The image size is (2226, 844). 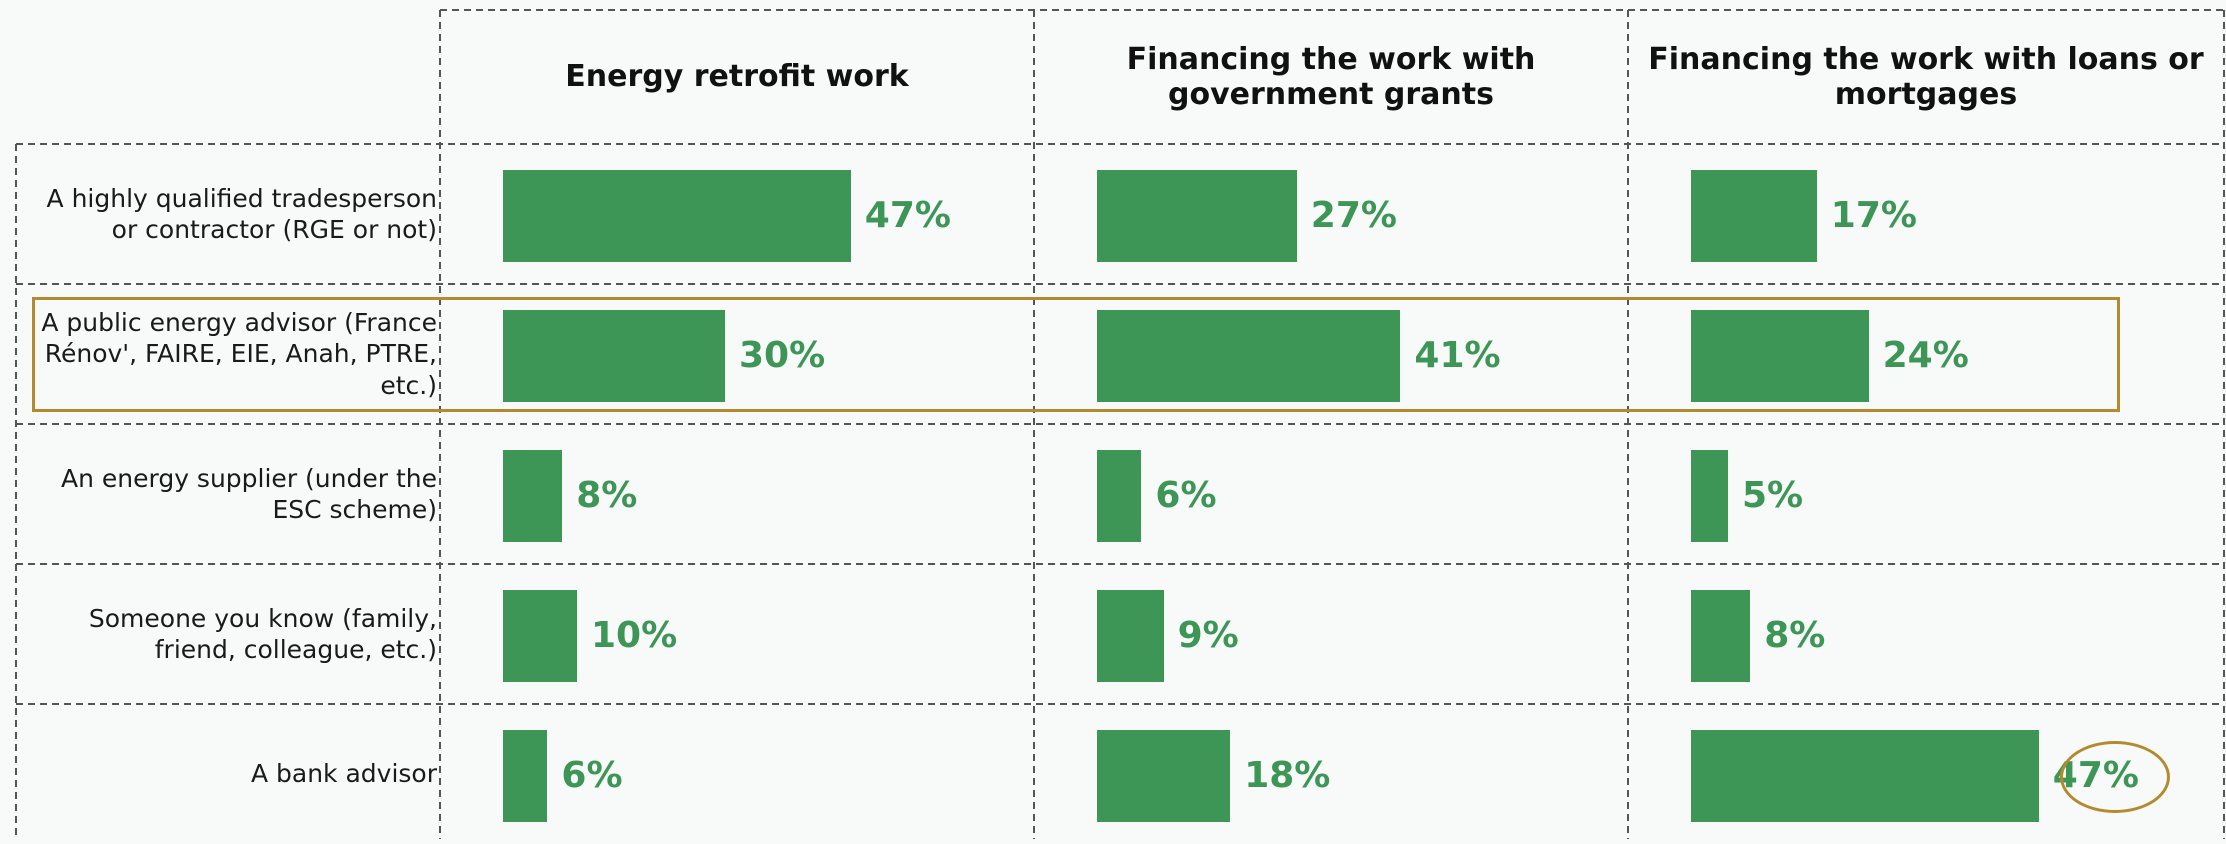 What do you see at coordinates (343, 774) in the screenshot?
I see `row-label-bank-advisor: A bank advisor` at bounding box center [343, 774].